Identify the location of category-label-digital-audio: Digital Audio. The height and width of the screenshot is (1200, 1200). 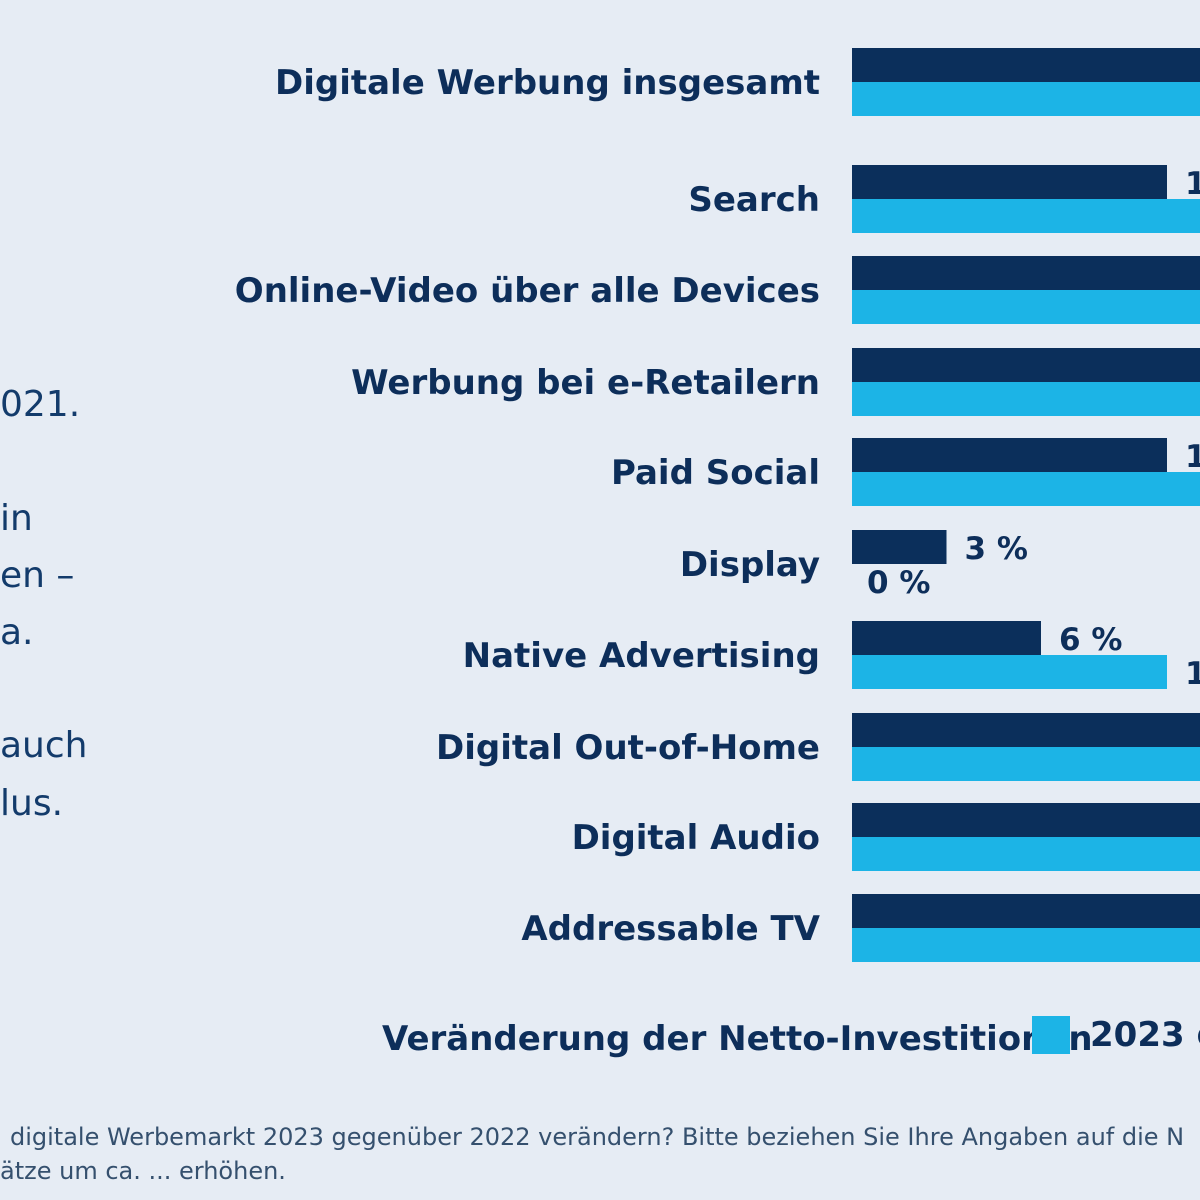
(696, 838).